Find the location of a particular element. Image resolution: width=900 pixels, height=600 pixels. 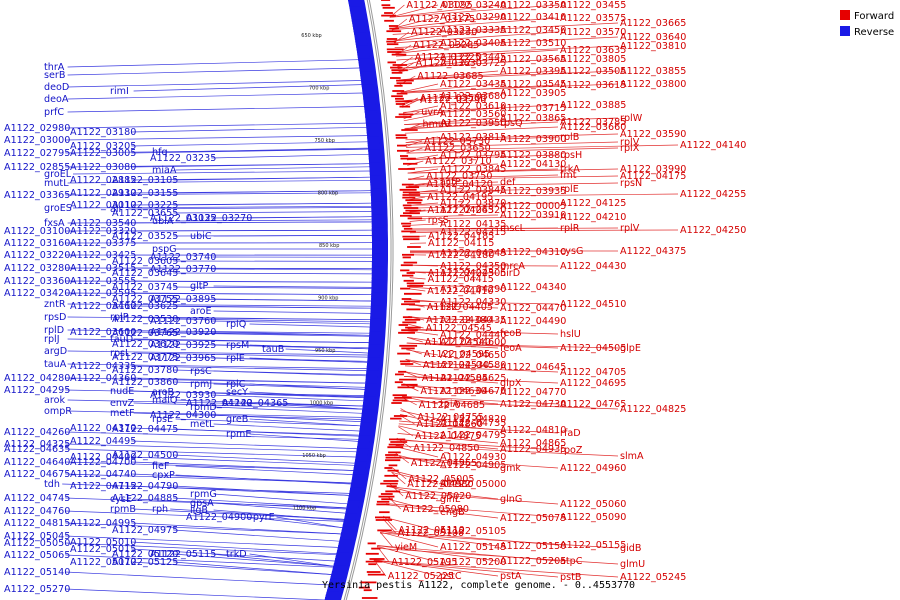

forward-gene-label: A1122_03335 is located at coordinates (473, 30).